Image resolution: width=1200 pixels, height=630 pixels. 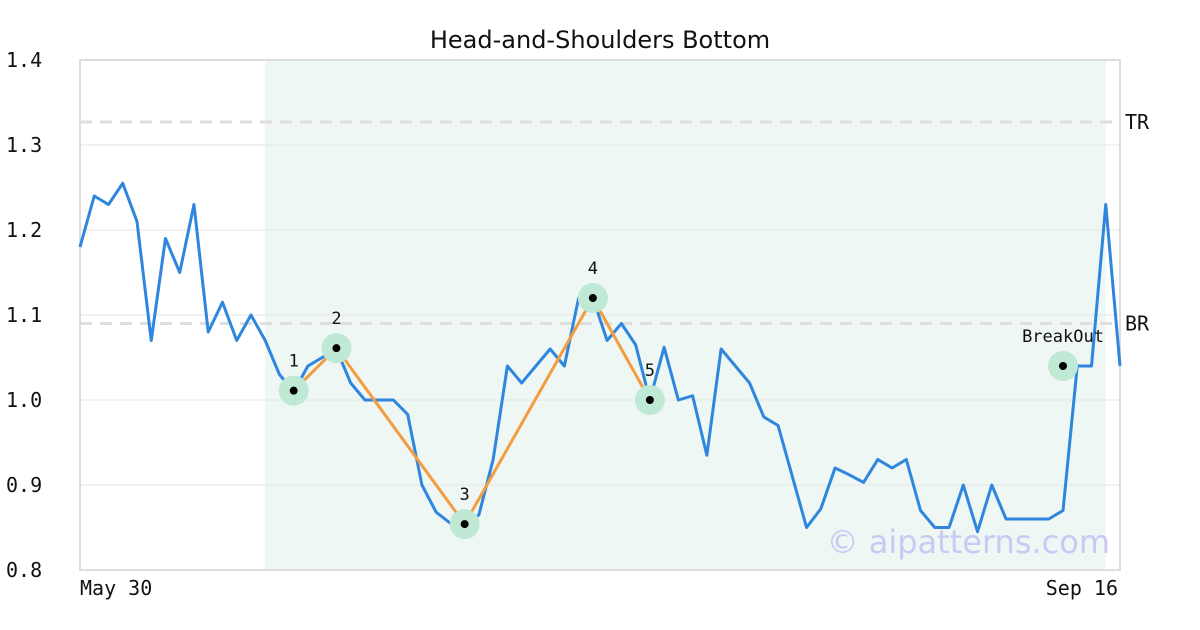 What do you see at coordinates (116, 588) in the screenshot?
I see `x-tick-label: May 30` at bounding box center [116, 588].